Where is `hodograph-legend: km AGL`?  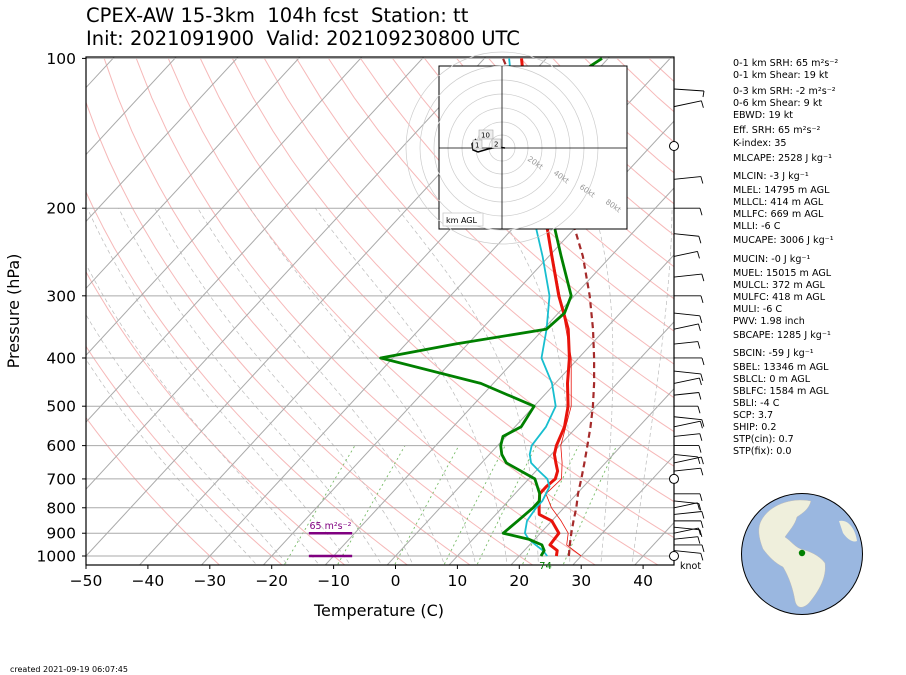 hodograph-legend: km AGL is located at coordinates (462, 220).